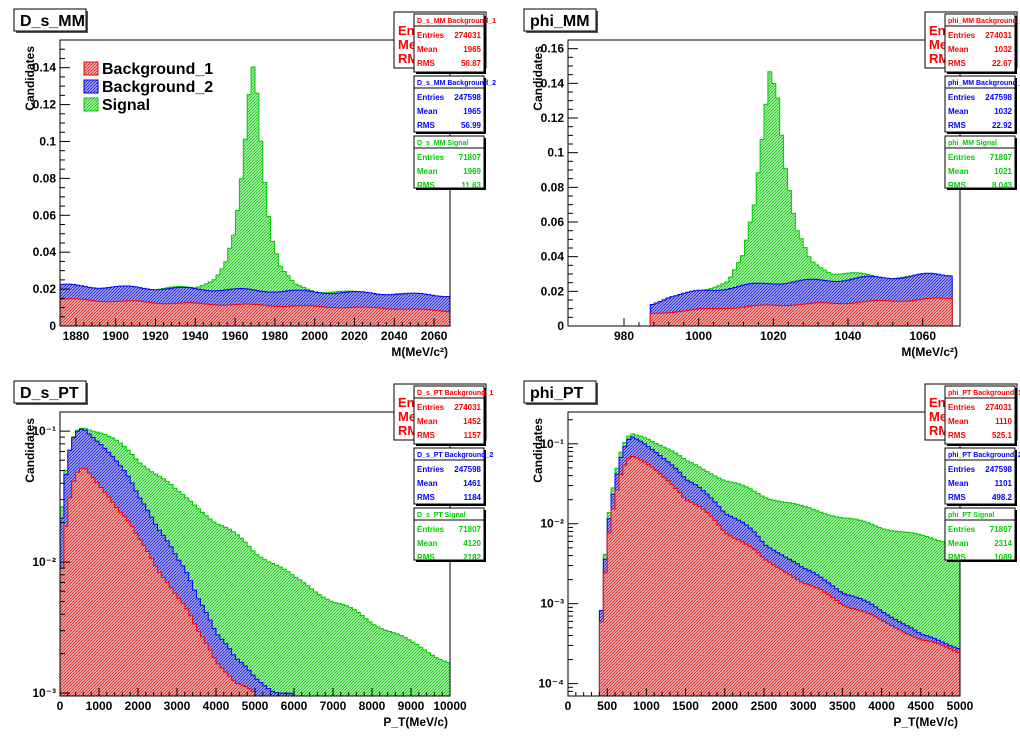  What do you see at coordinates (552, 524) in the screenshot?
I see `y-tick-label: 10⁻²` at bounding box center [552, 524].